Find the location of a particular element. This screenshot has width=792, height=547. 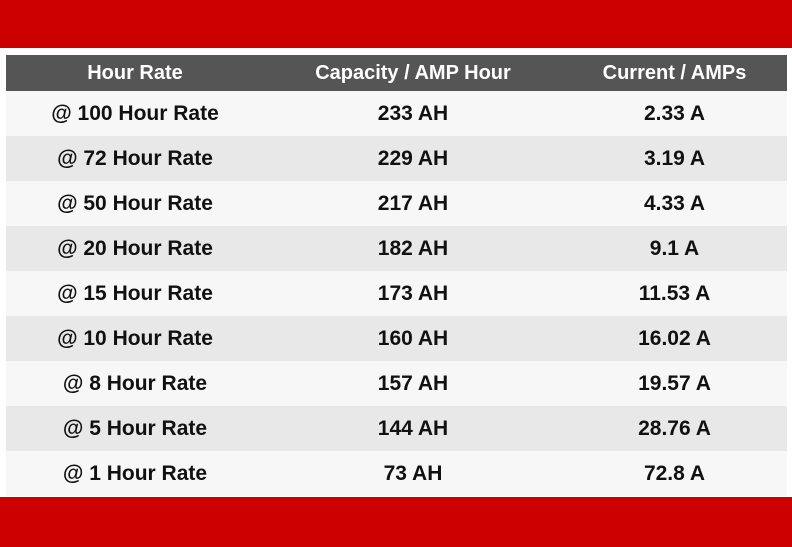

cell-current: 2.33 A is located at coordinates (674, 113).